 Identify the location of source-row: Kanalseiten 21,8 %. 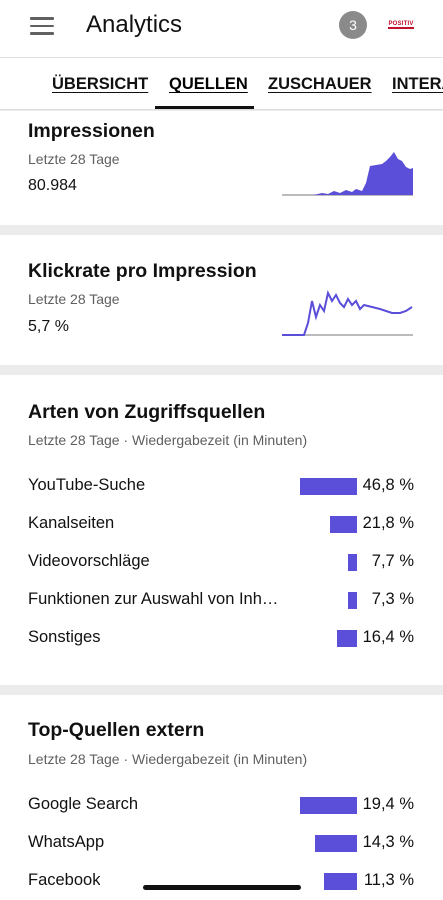
(221, 524).